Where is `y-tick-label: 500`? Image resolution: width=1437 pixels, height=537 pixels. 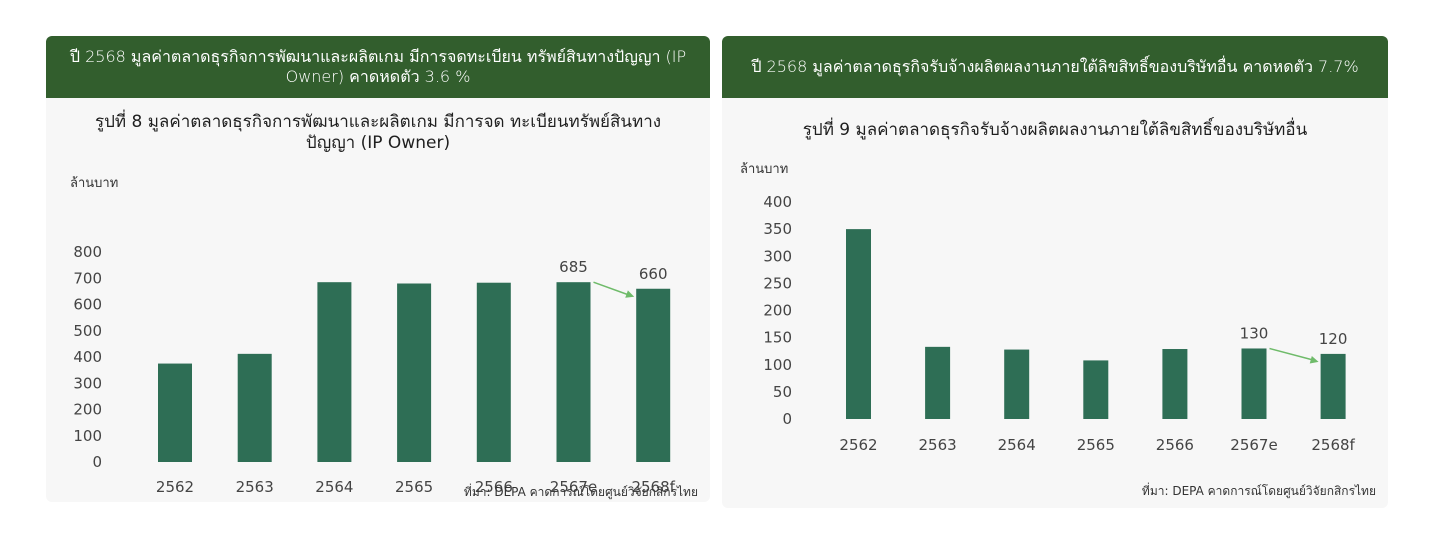 y-tick-label: 500 is located at coordinates (87, 331).